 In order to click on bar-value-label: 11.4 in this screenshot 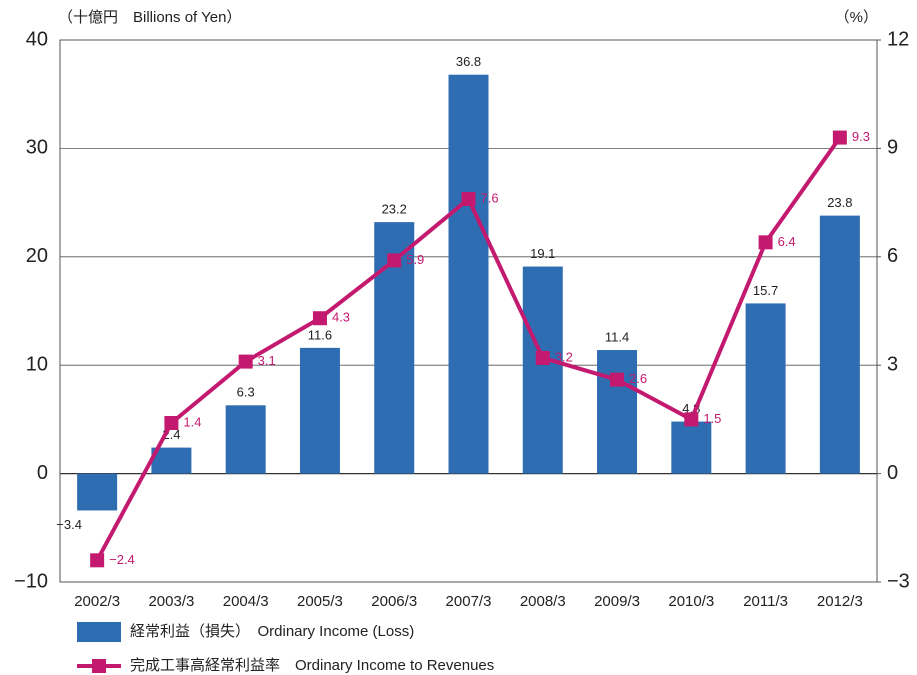, I will do `click(617, 336)`.